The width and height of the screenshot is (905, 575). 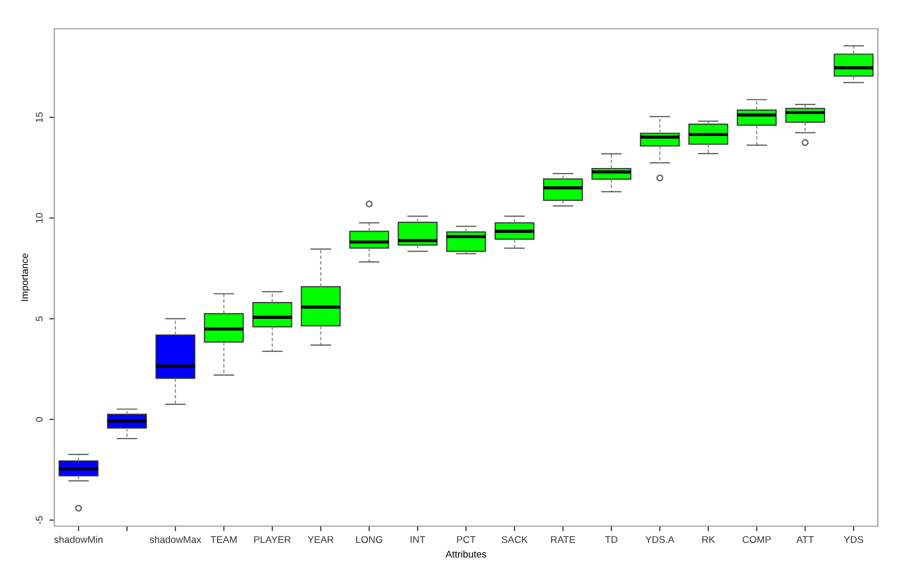 What do you see at coordinates (756, 539) in the screenshot?
I see `x-tick-label: COMP` at bounding box center [756, 539].